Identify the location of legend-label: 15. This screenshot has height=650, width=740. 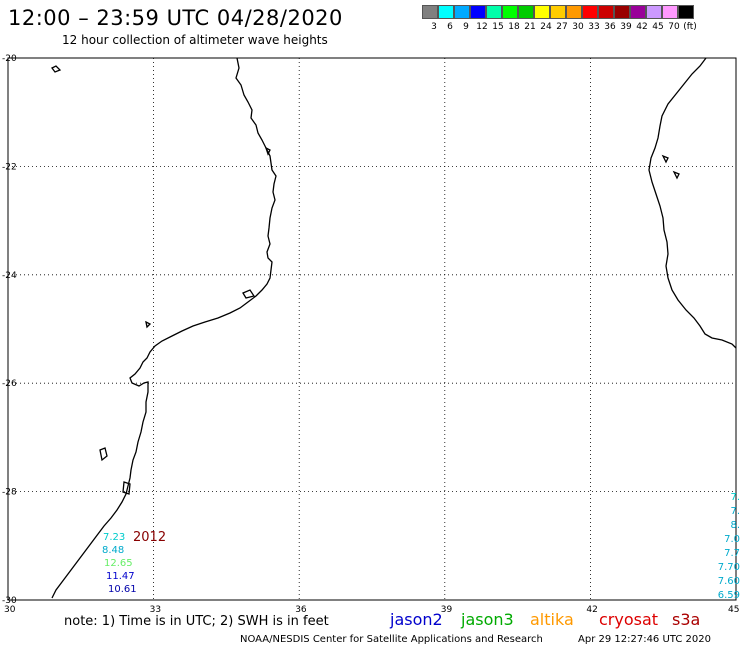
(498, 27).